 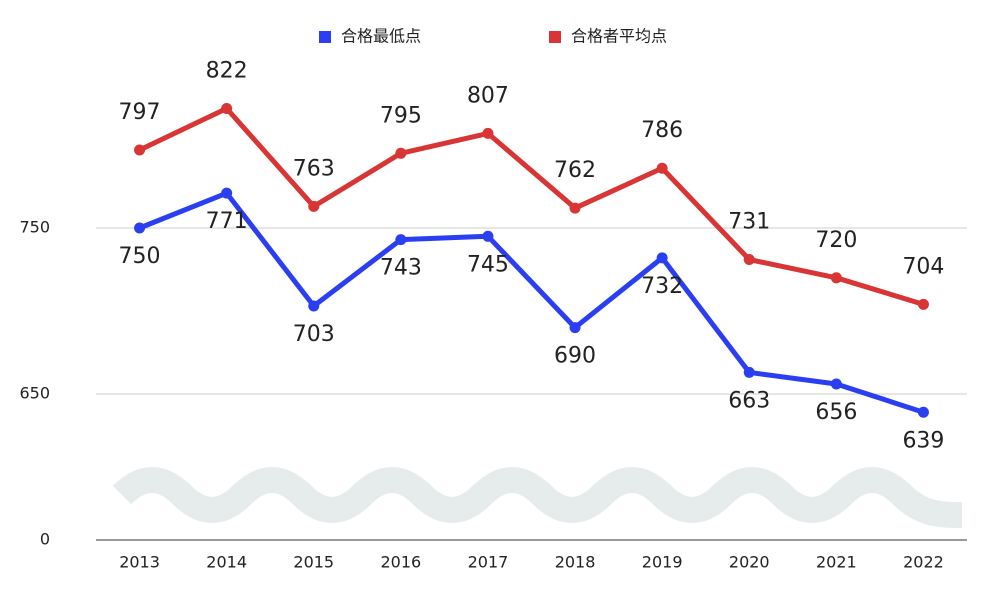 What do you see at coordinates (575, 170) in the screenshot?
I see `data-label: 762` at bounding box center [575, 170].